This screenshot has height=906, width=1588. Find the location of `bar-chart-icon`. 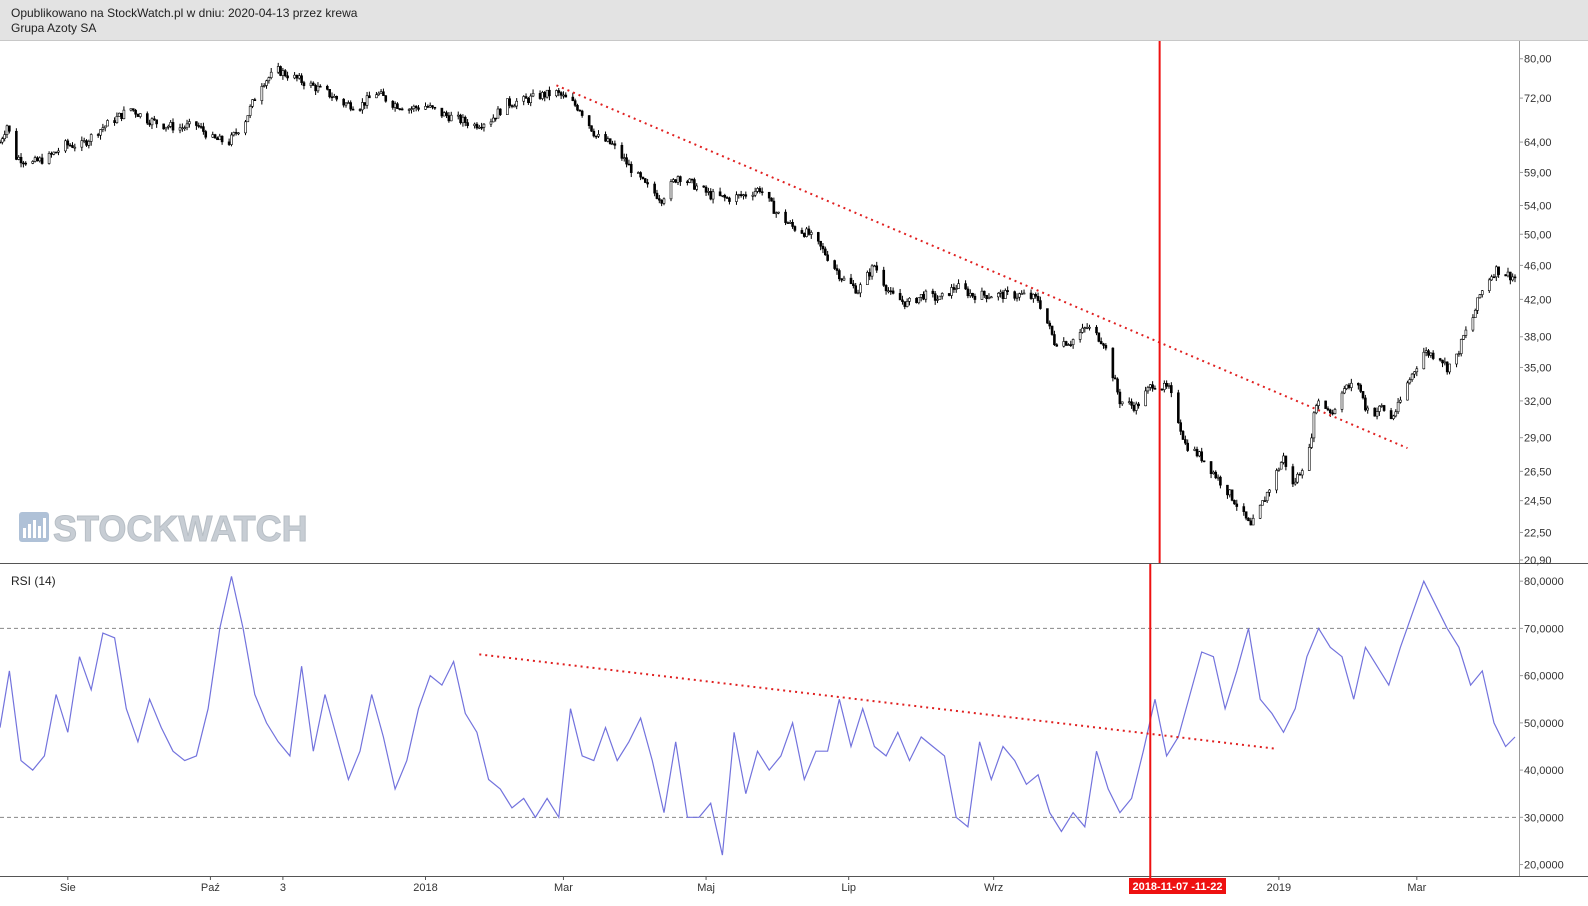

bar-chart-icon is located at coordinates (34, 527).